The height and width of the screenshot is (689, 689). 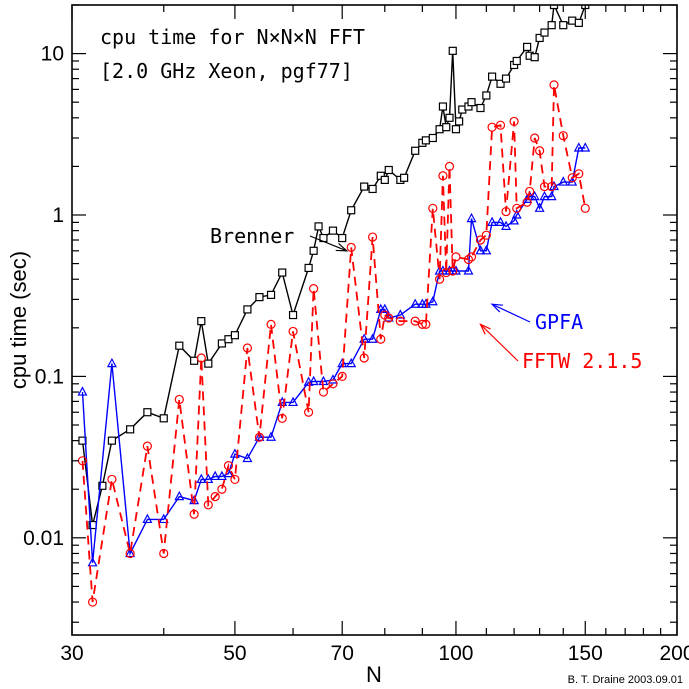 I want to click on series-labels: Brenner GPFA FFTW 2.1.5, so click(x=426, y=298).